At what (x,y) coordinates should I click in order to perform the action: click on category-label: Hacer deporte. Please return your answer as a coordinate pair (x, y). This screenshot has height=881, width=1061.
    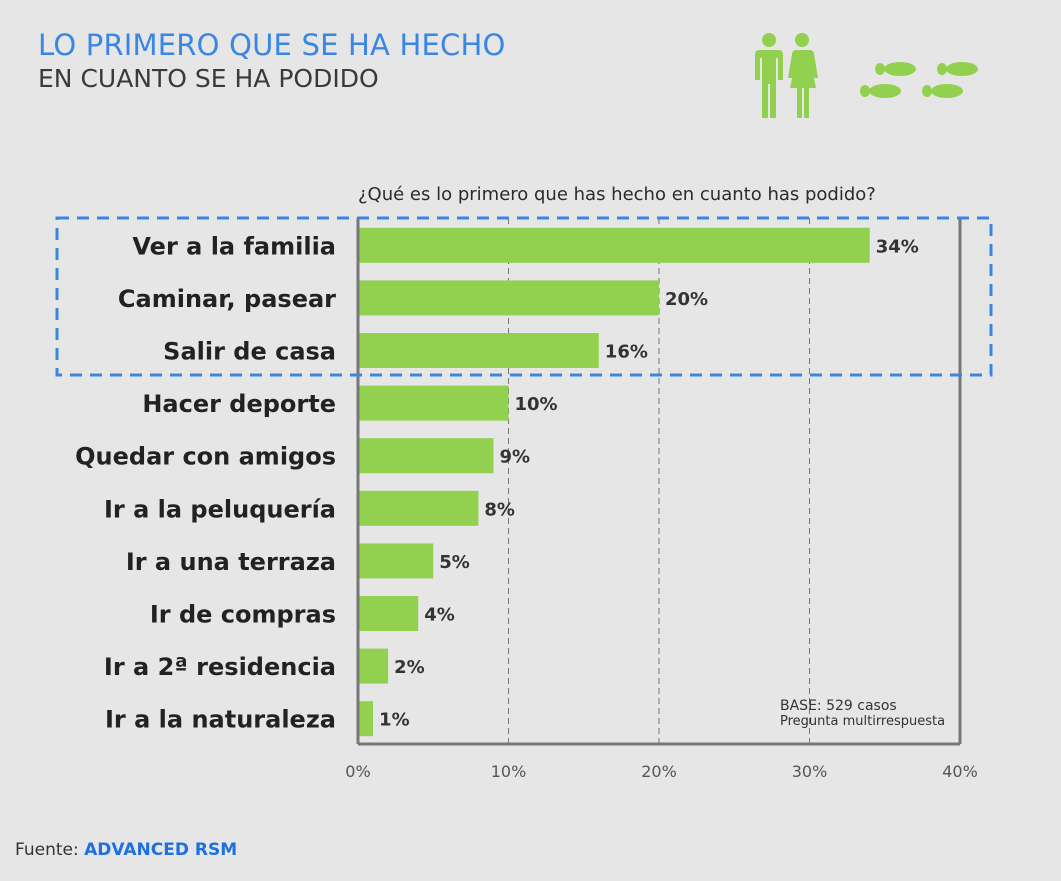
    Looking at the image, I should click on (239, 404).